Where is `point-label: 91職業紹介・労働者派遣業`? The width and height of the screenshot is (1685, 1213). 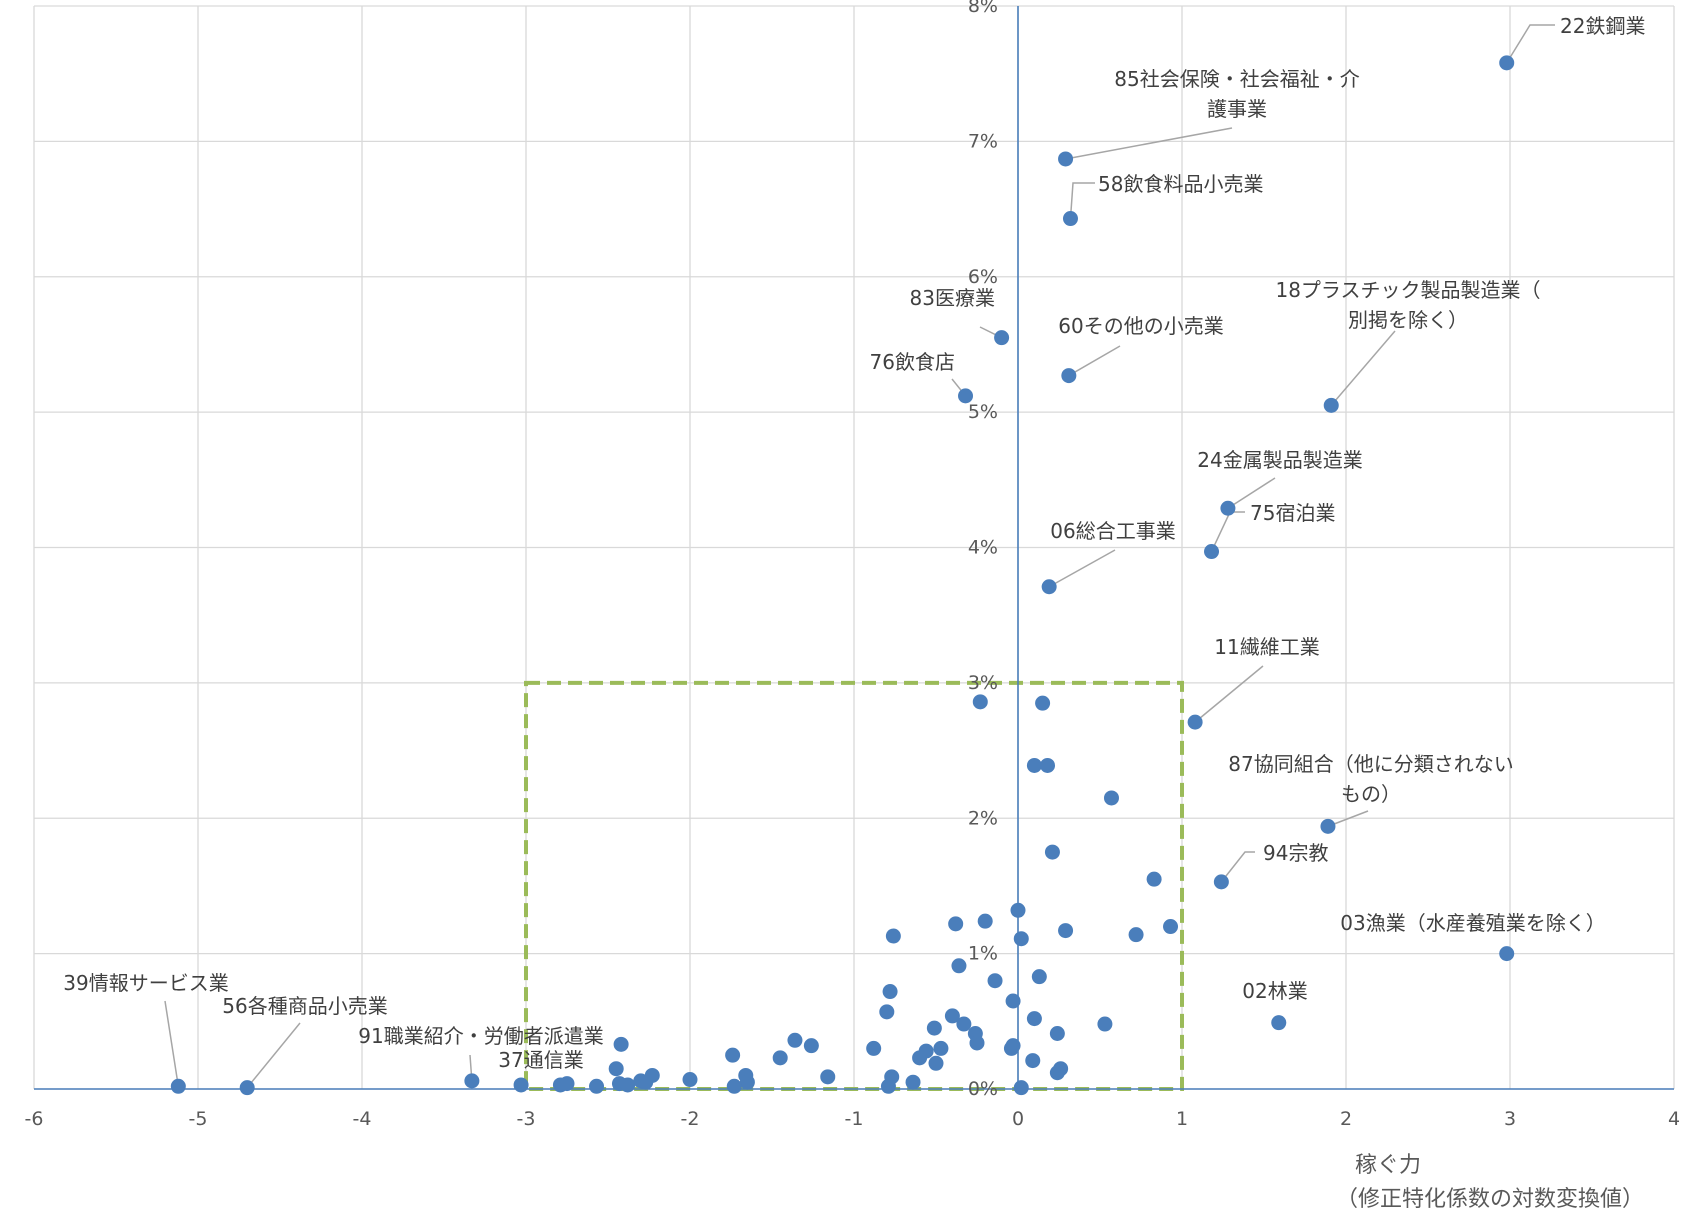
point-label: 91職業紹介・労働者派遣業 is located at coordinates (480, 1036).